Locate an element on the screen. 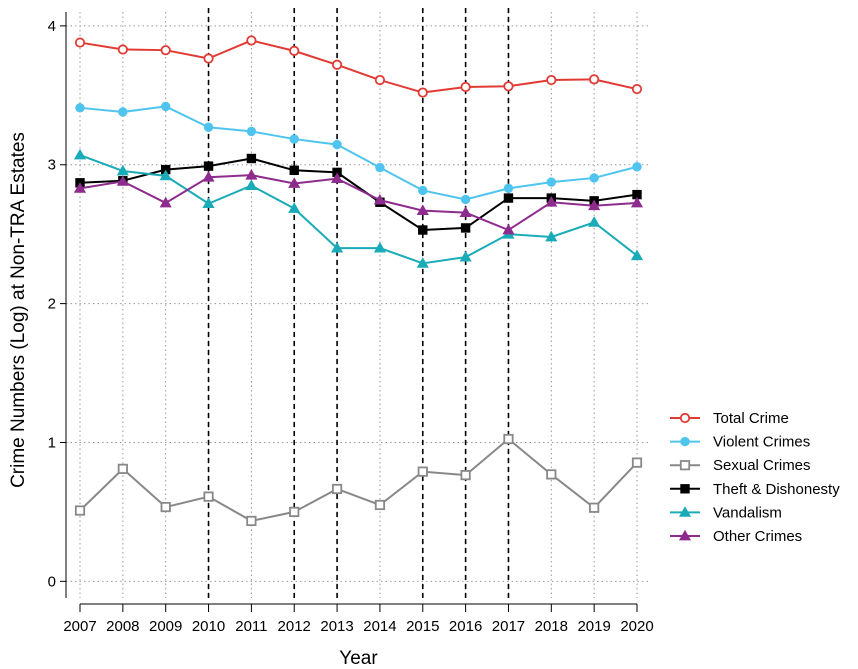 The height and width of the screenshot is (669, 858). series-violent-crimes is located at coordinates (358, 153).